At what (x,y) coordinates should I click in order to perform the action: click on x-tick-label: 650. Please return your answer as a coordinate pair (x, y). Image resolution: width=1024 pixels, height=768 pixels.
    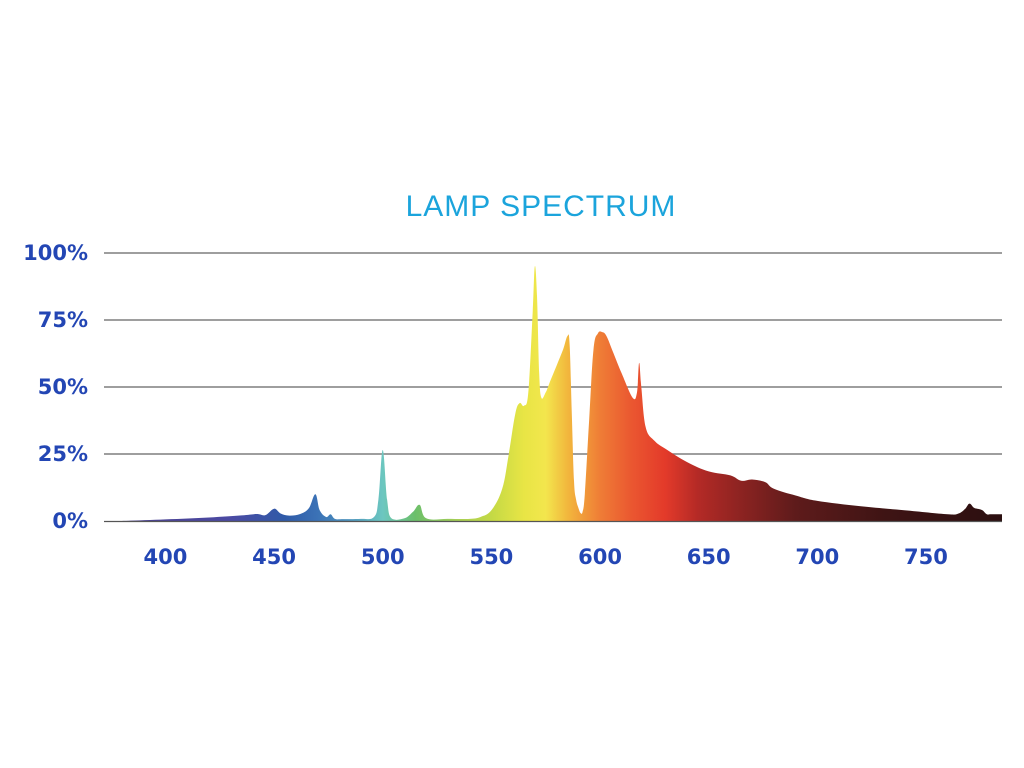
    Looking at the image, I should click on (709, 557).